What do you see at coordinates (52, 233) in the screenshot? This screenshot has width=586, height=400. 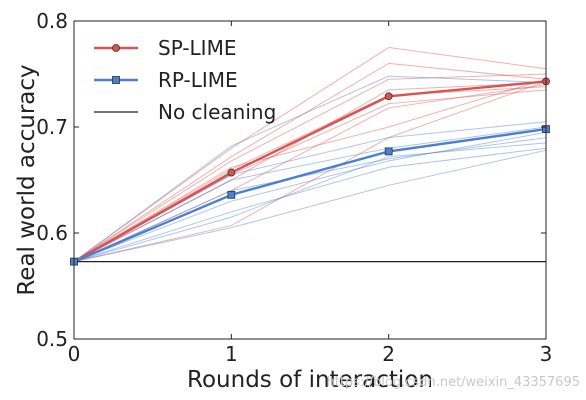 I see `y-tick-label-1: 0.6` at bounding box center [52, 233].